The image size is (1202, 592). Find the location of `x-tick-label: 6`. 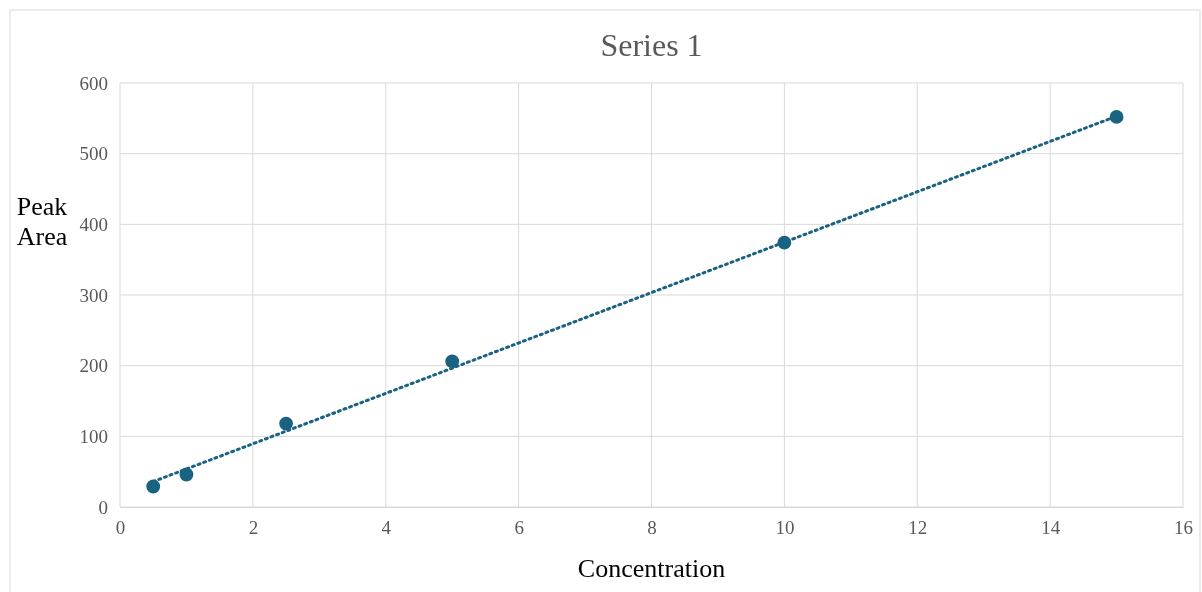

x-tick-label: 6 is located at coordinates (519, 528).